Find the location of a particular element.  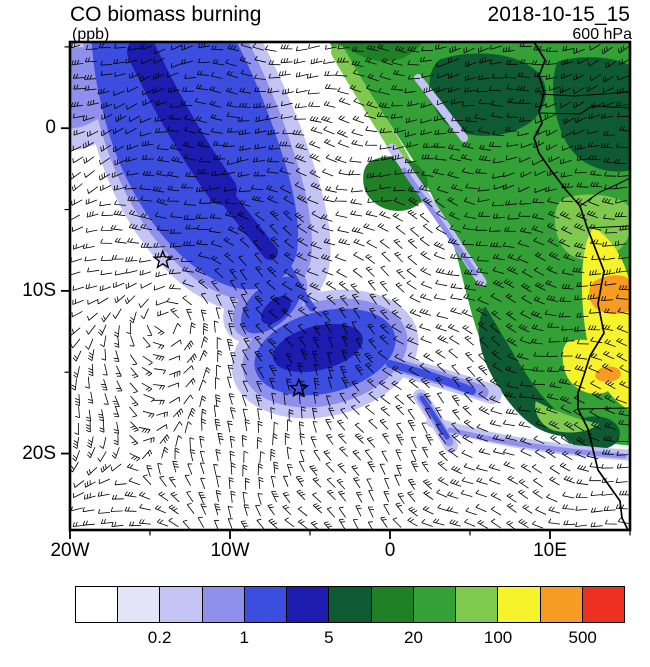

colorbar-tick-label: 5 is located at coordinates (329, 637).